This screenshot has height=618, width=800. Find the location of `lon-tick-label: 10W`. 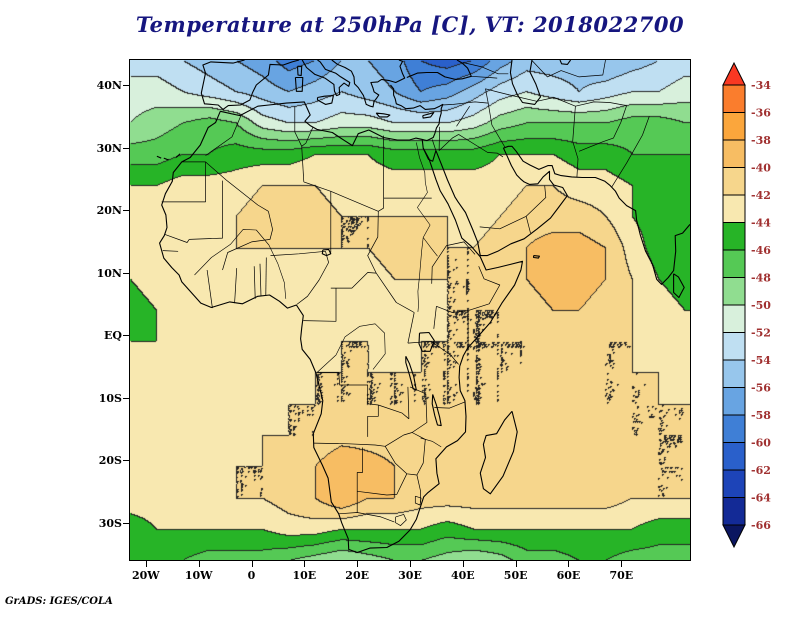

lon-tick-label: 10W is located at coordinates (198, 575).